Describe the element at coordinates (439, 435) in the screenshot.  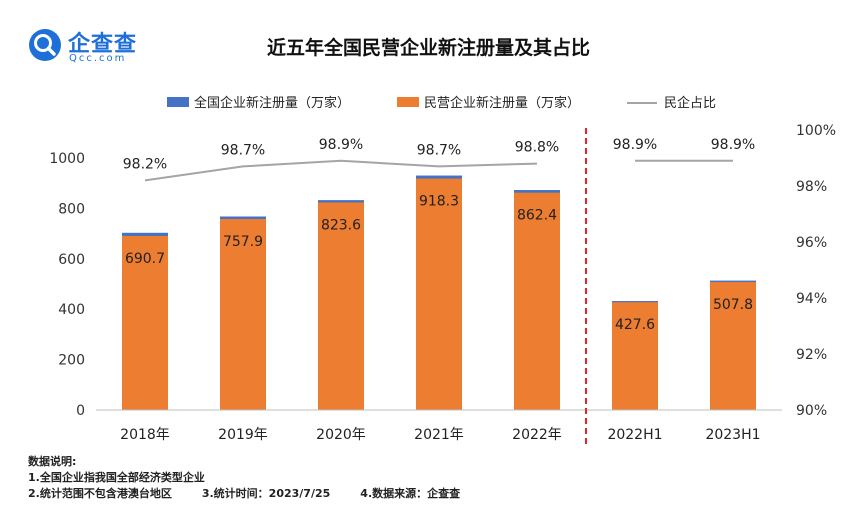
I see `x-tick-label: 2021年` at that location.